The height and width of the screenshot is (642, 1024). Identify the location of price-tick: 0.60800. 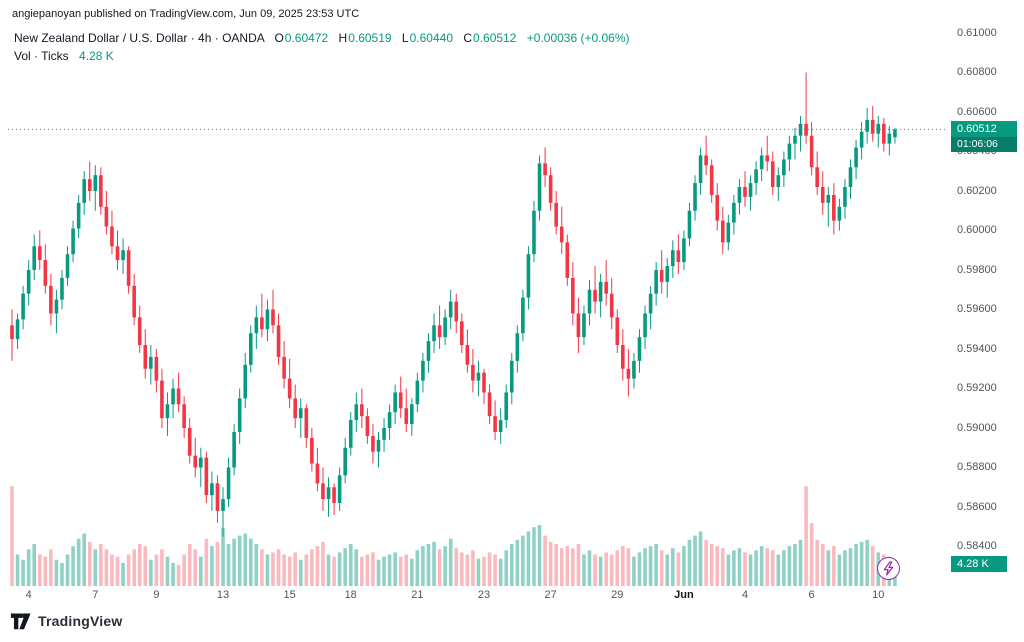
(977, 72).